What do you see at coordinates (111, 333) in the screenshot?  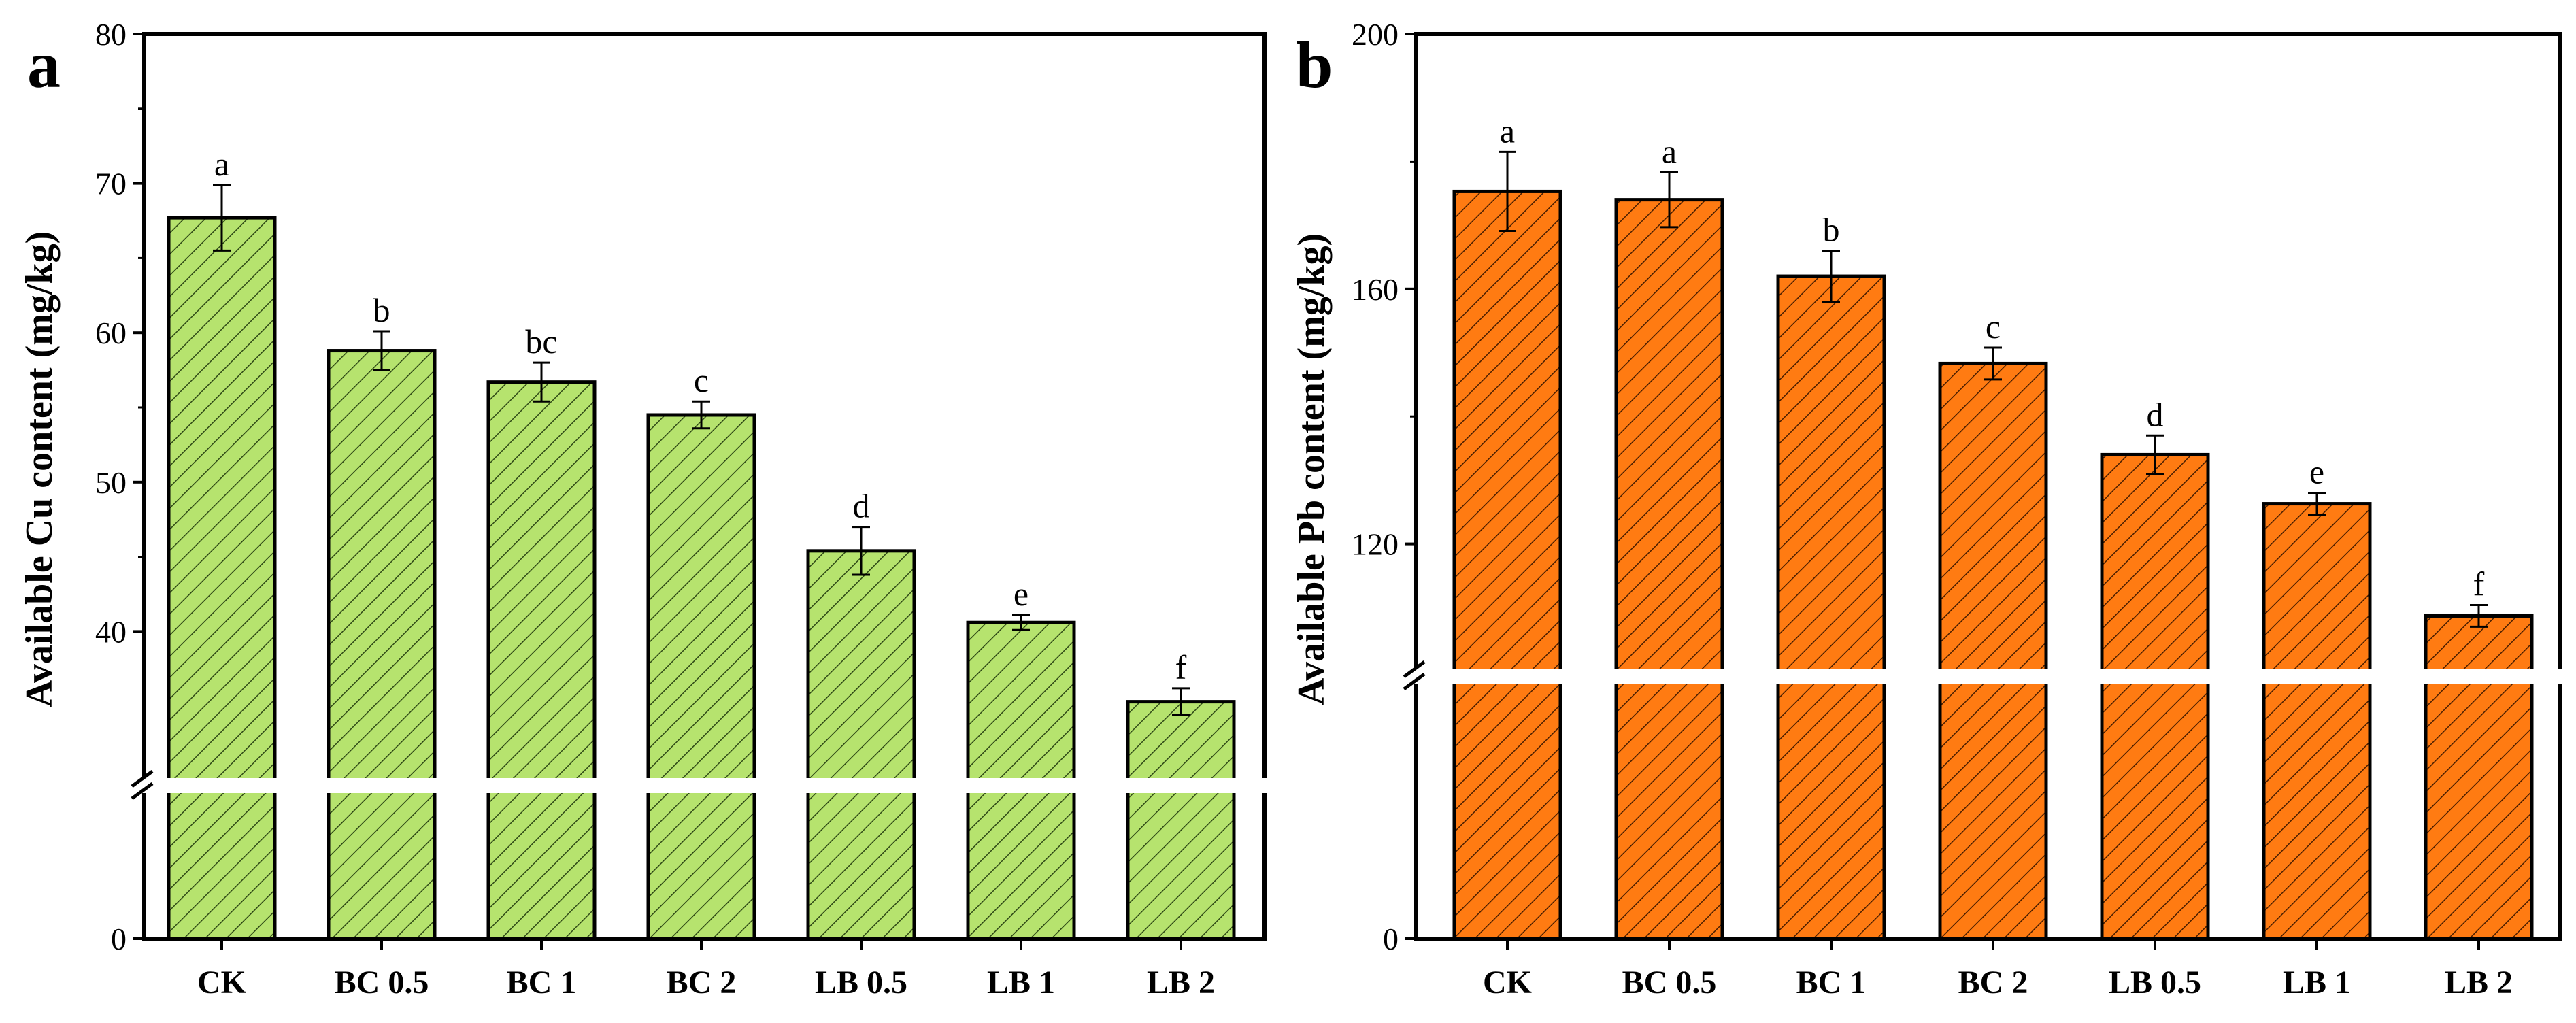 I see `y-tick-label: 60` at bounding box center [111, 333].